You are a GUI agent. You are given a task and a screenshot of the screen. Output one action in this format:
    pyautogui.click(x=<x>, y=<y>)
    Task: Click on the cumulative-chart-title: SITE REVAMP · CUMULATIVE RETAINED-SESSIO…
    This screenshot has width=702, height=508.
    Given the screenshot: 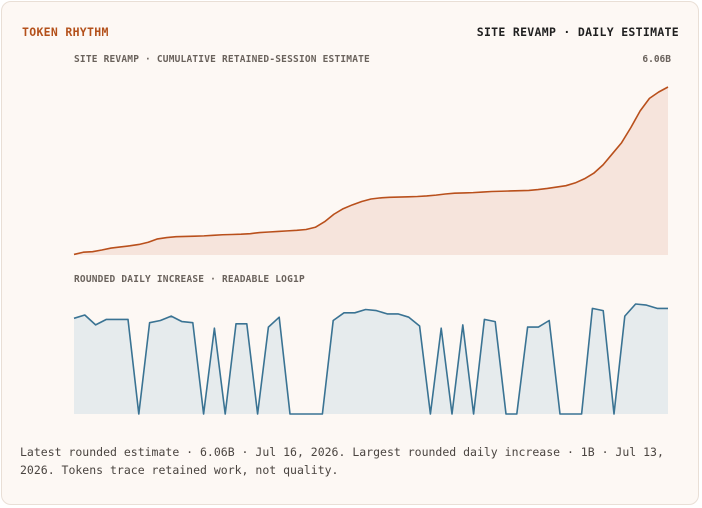 What is the action you would take?
    pyautogui.click(x=222, y=59)
    